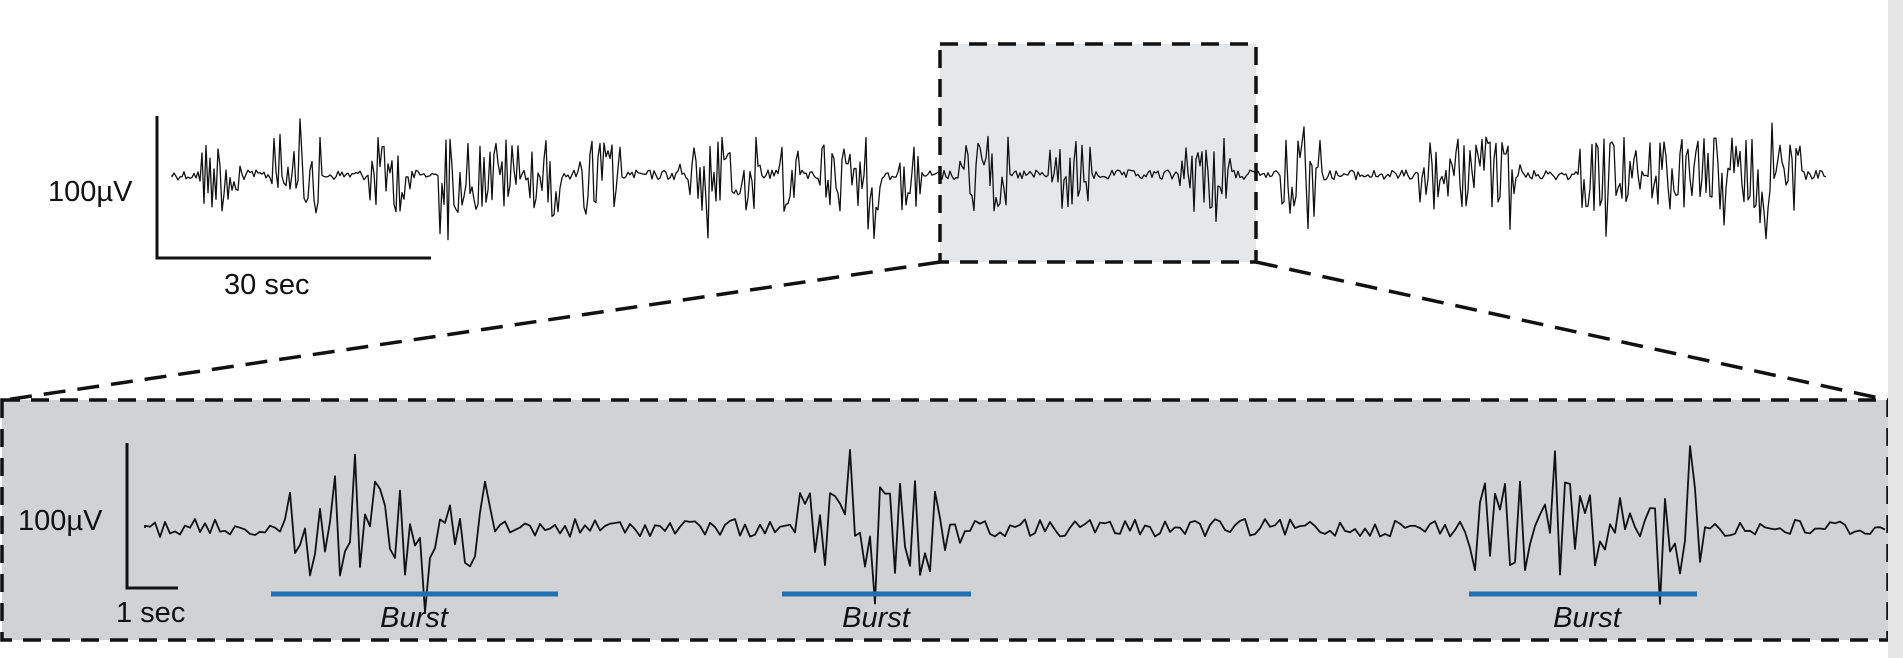 Image resolution: width=1903 pixels, height=658 pixels. Describe the element at coordinates (472, 331) in the screenshot. I see `zoom-connector-left` at that location.